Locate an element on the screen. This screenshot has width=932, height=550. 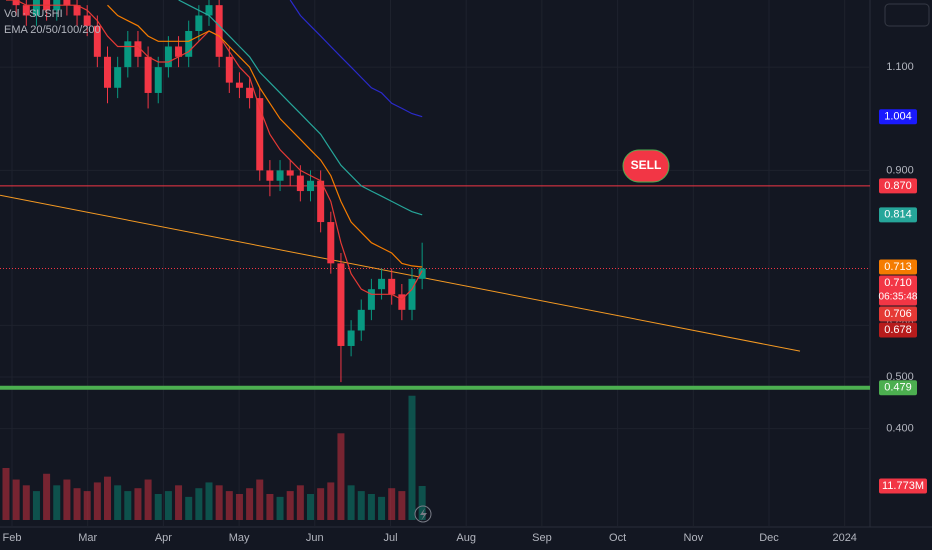
price-label: 0.814 is located at coordinates (898, 215).